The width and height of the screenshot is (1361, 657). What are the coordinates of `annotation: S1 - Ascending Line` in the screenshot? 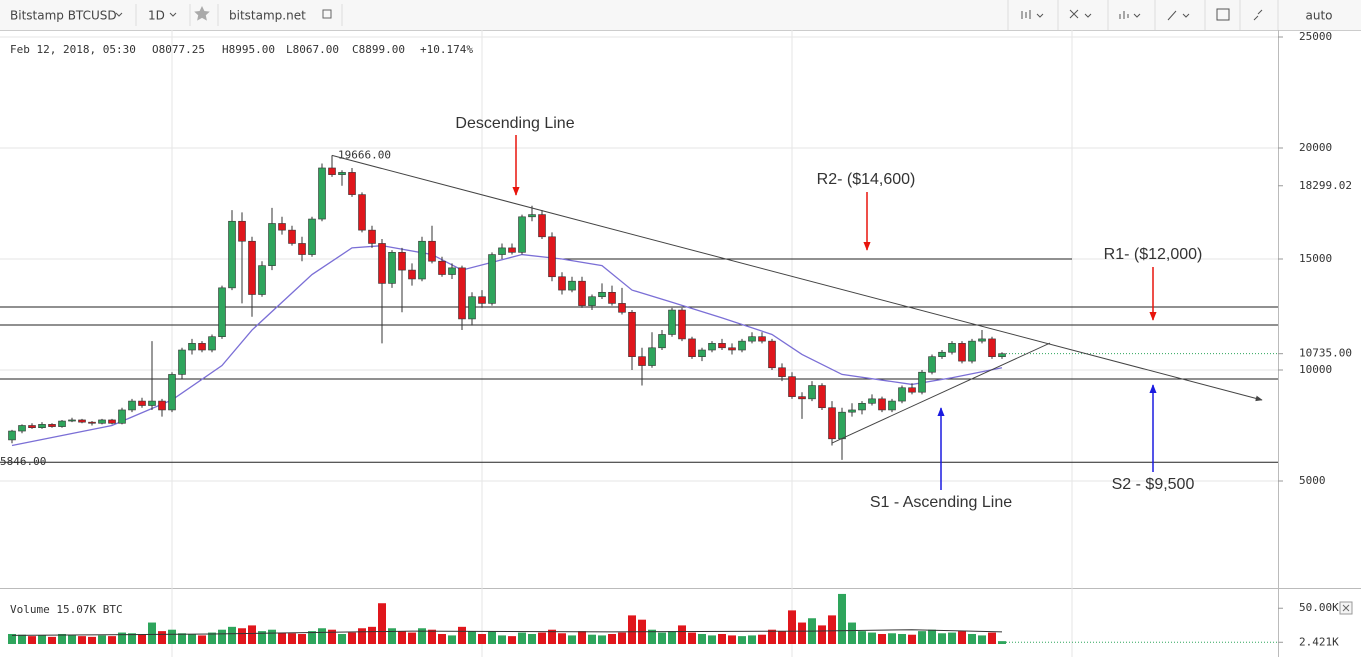 It's located at (941, 502).